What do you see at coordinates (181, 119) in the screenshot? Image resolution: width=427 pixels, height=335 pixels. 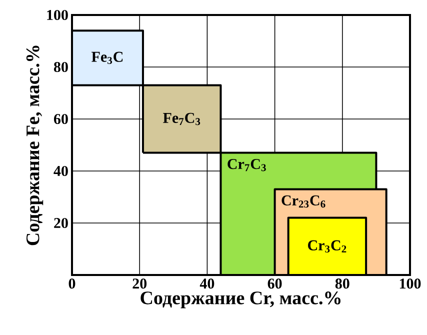 I see `series-label: Fe$_{7}$C$_{3}$` at bounding box center [181, 119].